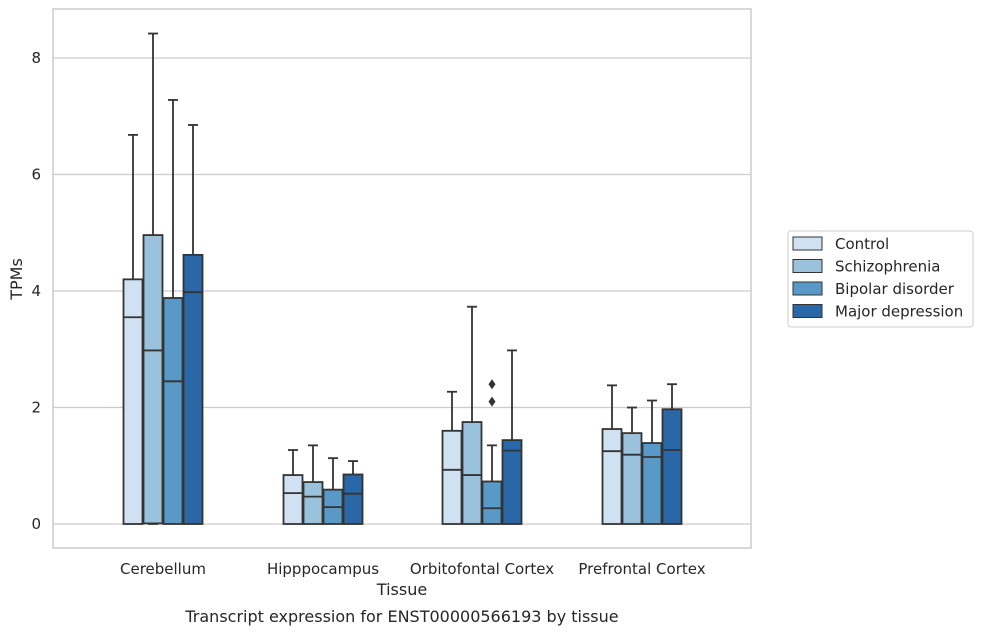 The image size is (983, 634). Describe the element at coordinates (36, 58) in the screenshot. I see `y-tick-label: 8` at that location.